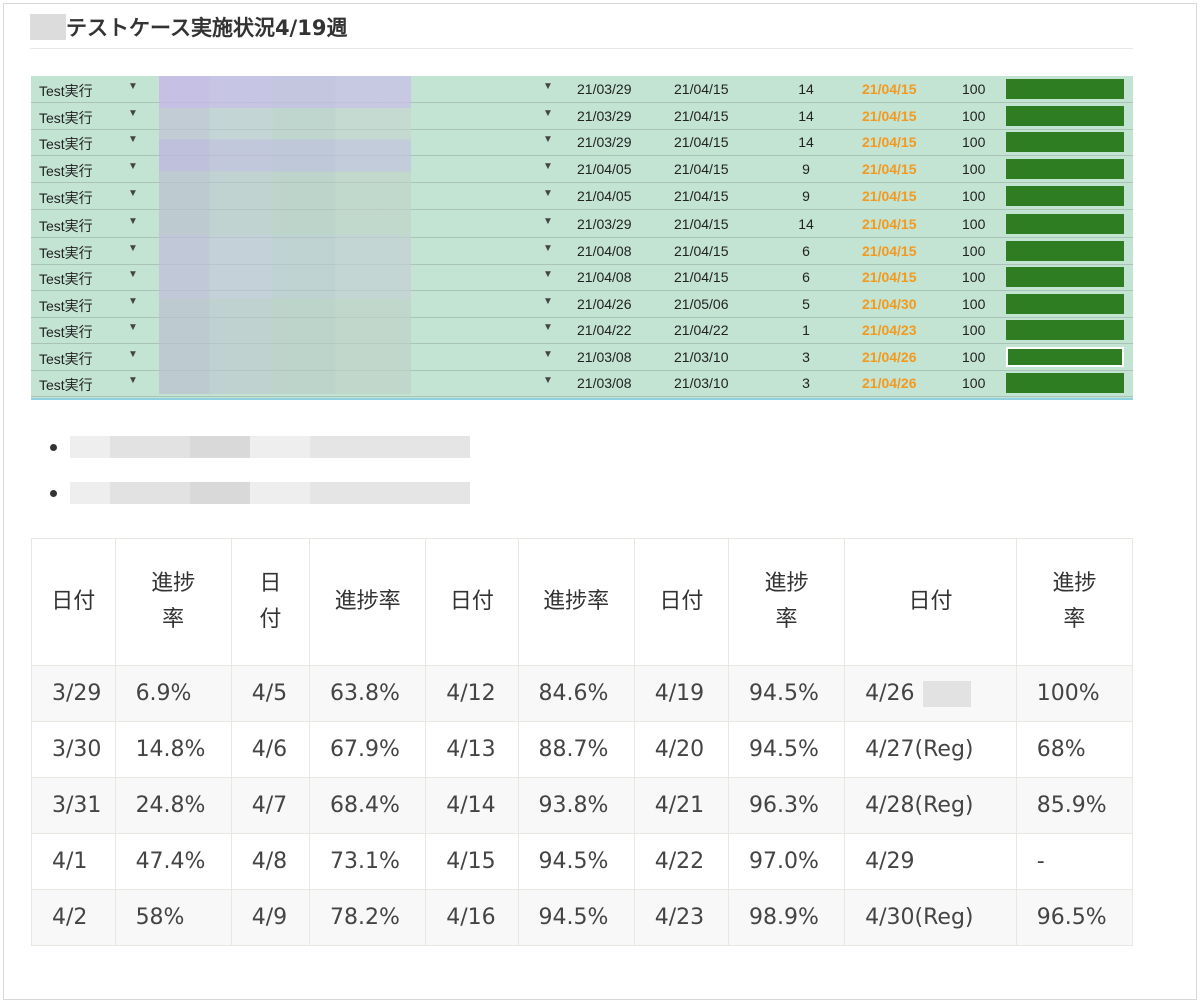  What do you see at coordinates (679, 861) in the screenshot?
I see `date-text: 4/22` at bounding box center [679, 861].